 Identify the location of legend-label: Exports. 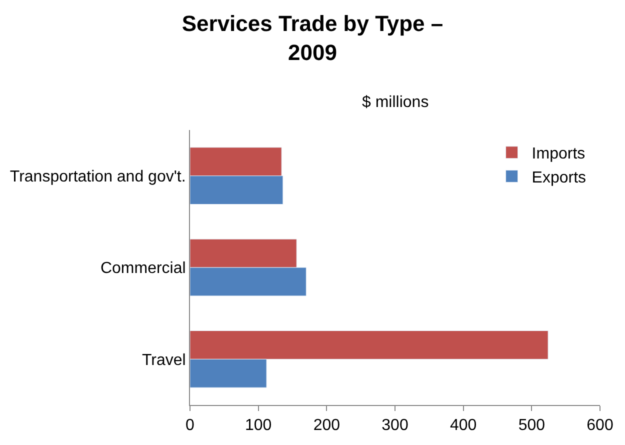
(559, 177).